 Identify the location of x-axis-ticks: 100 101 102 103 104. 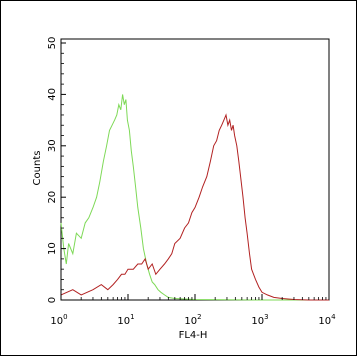
(193, 310).